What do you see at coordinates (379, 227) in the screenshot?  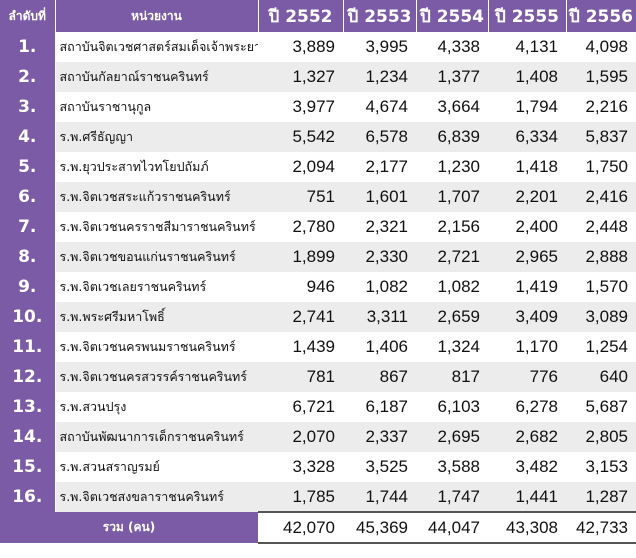 I see `year-value: 2,321` at bounding box center [379, 227].